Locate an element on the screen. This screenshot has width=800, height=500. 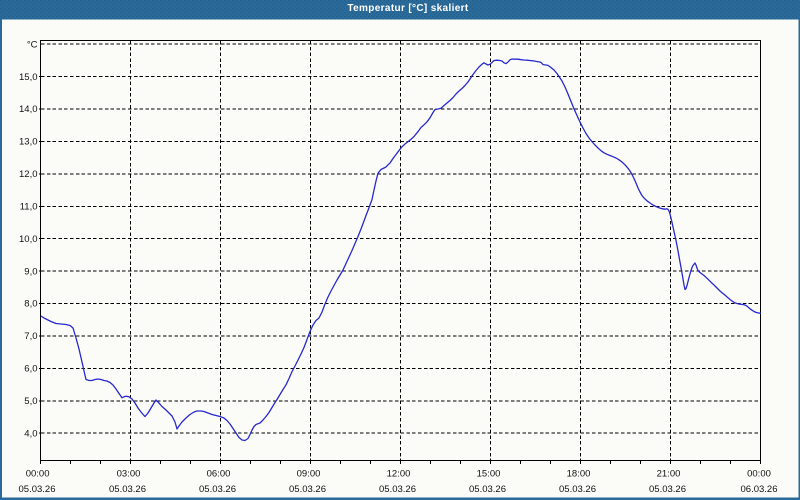
svg-text: 06:00 is located at coordinates (219, 474).